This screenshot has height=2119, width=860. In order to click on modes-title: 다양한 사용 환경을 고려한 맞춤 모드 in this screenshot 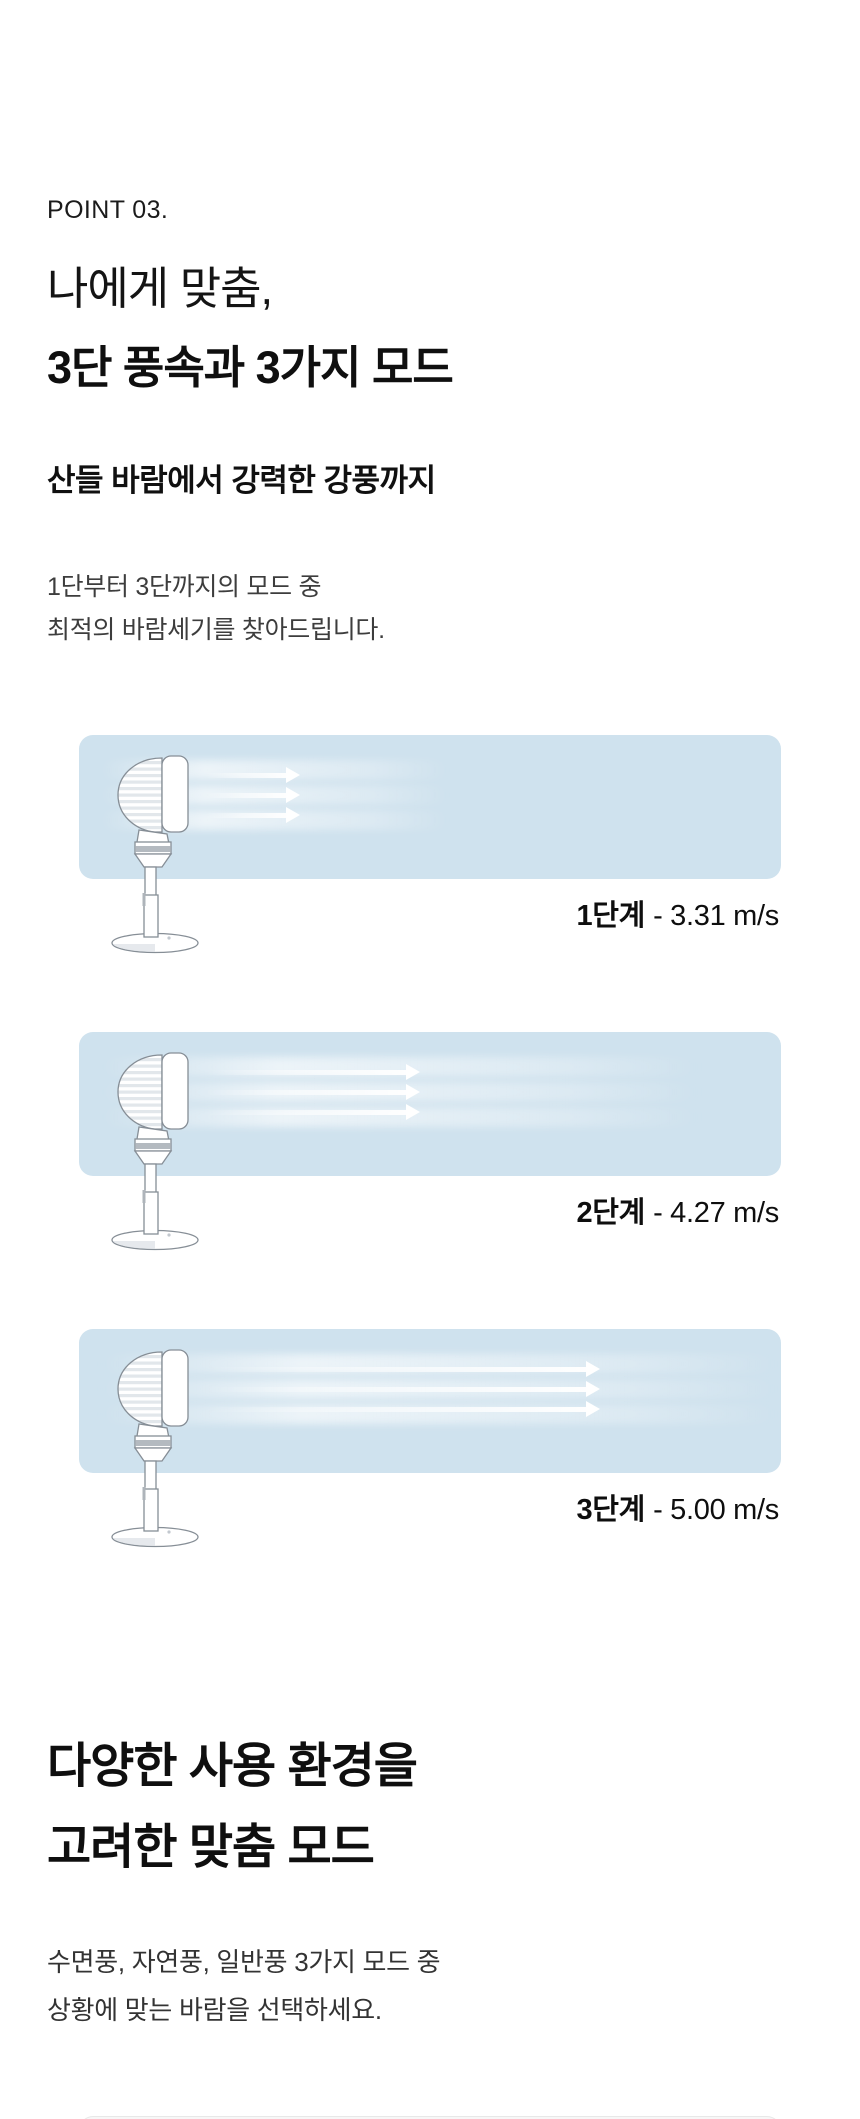, I will do `click(232, 1807)`.